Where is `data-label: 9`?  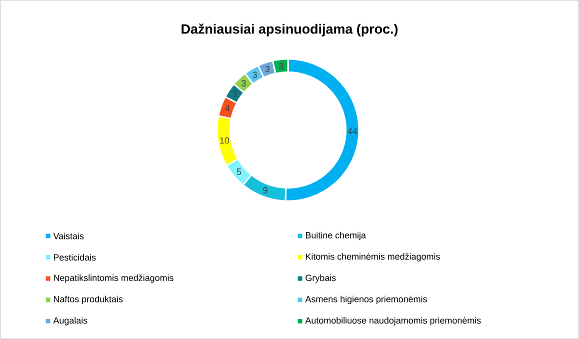
data-label: 9 is located at coordinates (265, 190).